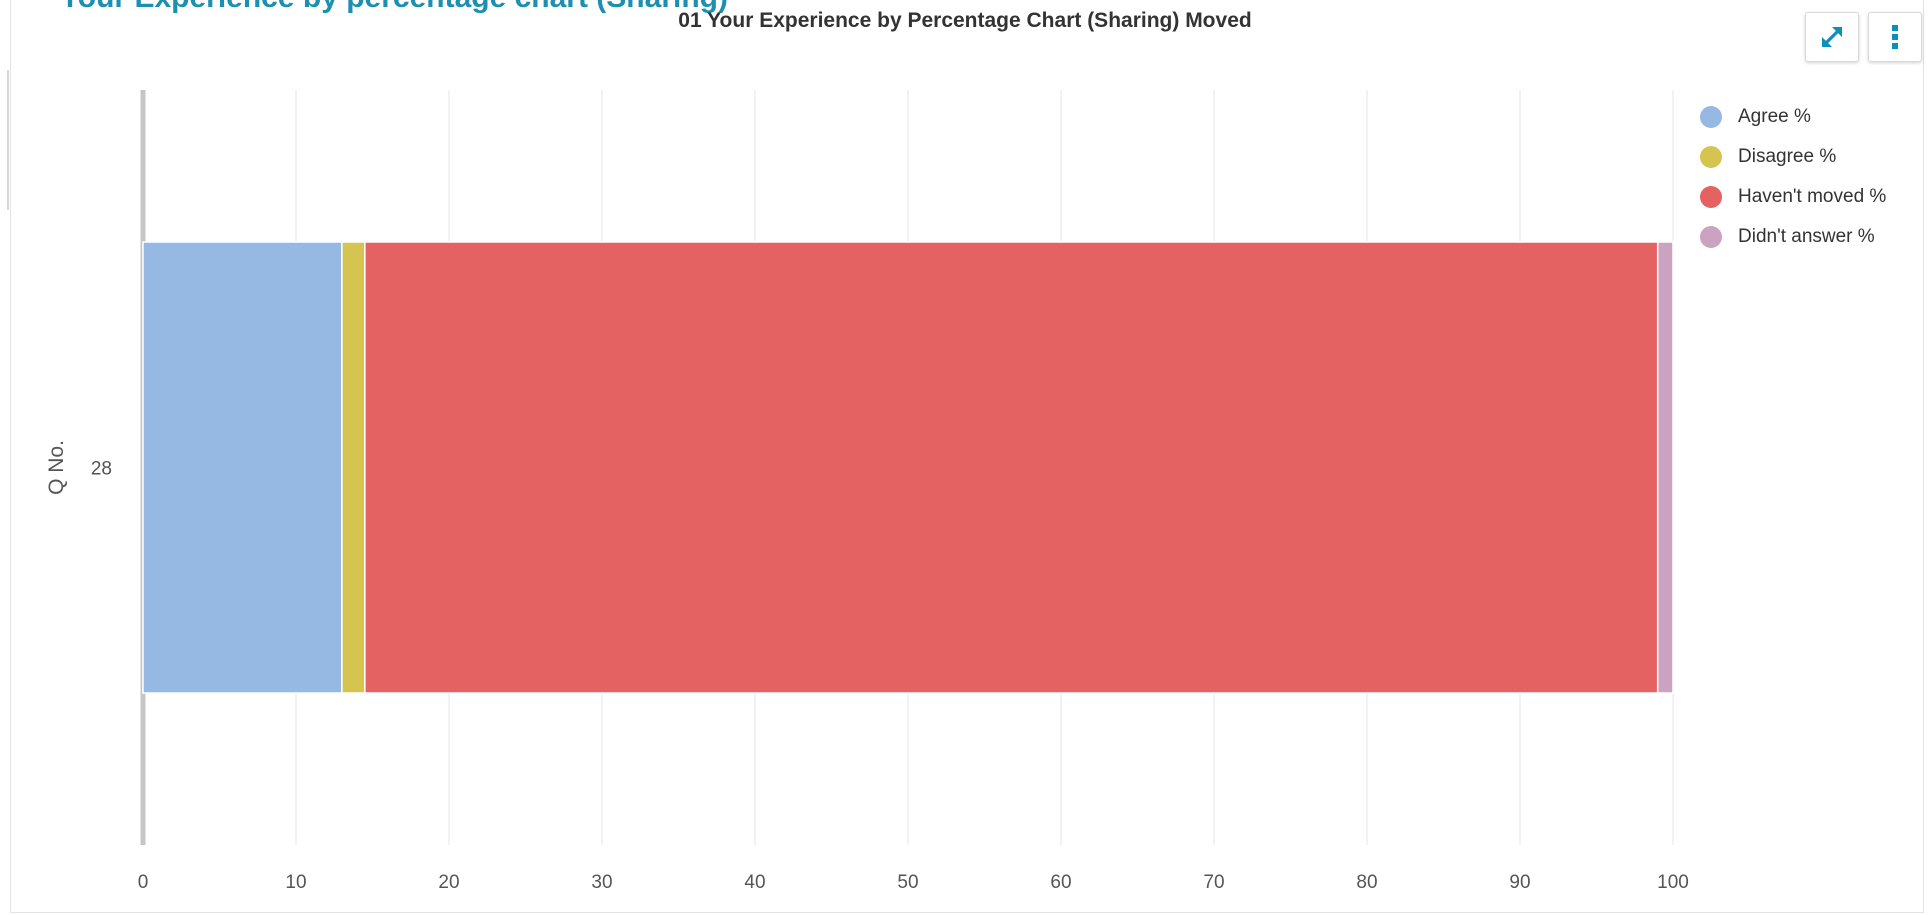 This screenshot has width=1930, height=915. What do you see at coordinates (8, 140) in the screenshot?
I see `panel-edge-divider` at bounding box center [8, 140].